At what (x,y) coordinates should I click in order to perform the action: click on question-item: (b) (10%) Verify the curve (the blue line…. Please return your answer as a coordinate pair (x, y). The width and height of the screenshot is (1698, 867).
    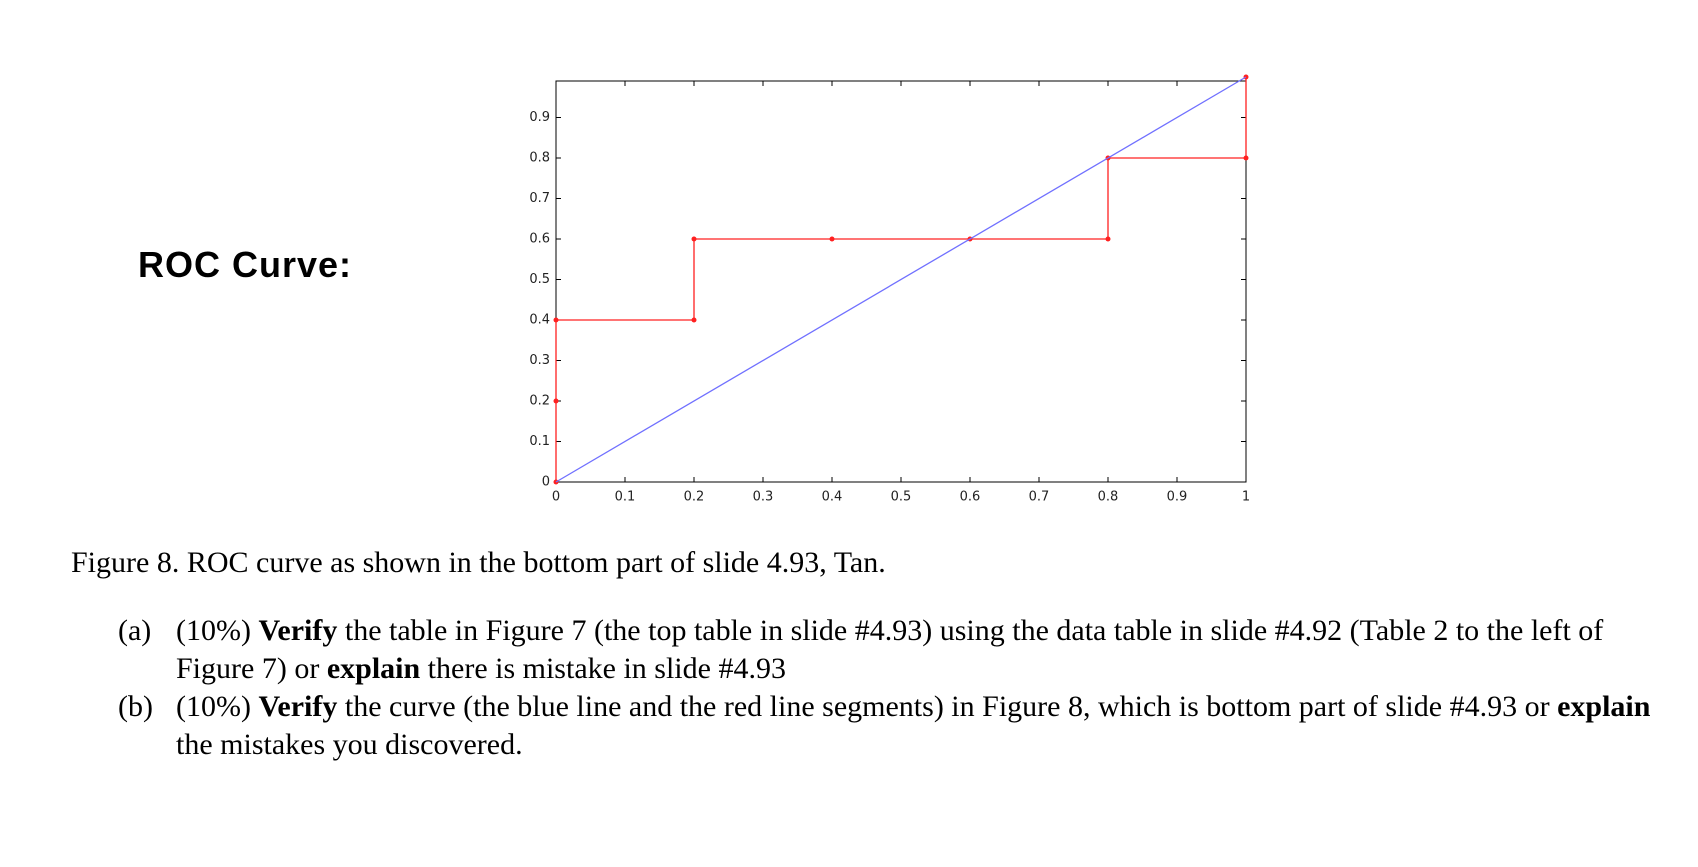
    Looking at the image, I should click on (898, 726).